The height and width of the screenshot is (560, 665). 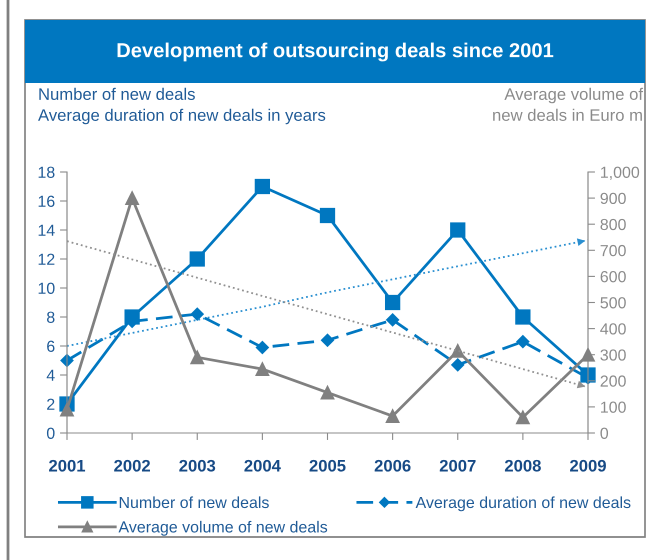 What do you see at coordinates (67, 466) in the screenshot?
I see `x-tick-label: 2001` at bounding box center [67, 466].